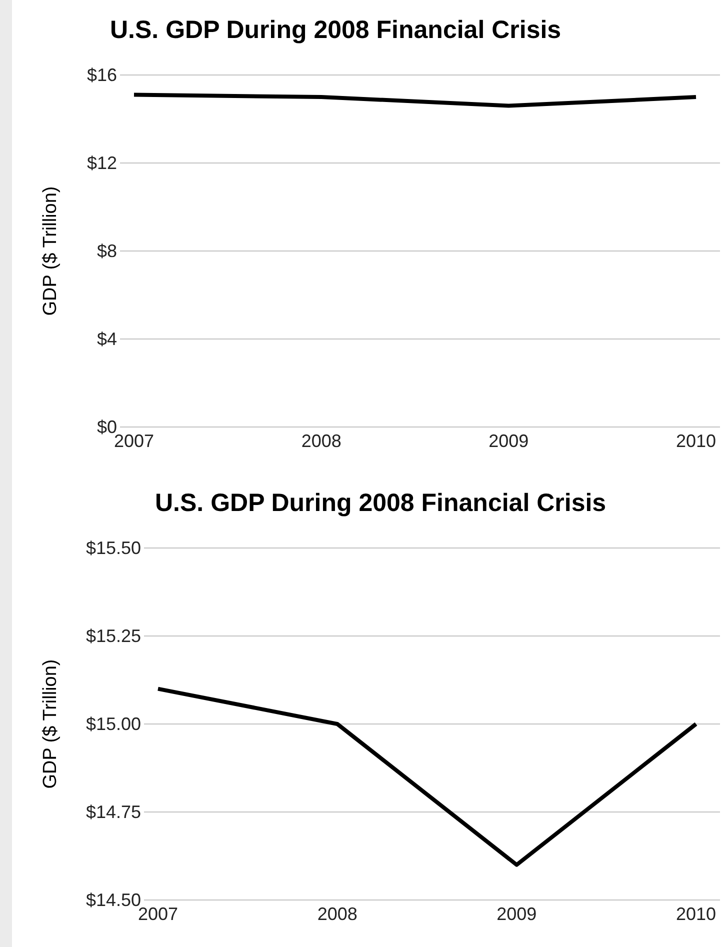  Describe the element at coordinates (106, 338) in the screenshot. I see `y-tick-label: $4` at that location.